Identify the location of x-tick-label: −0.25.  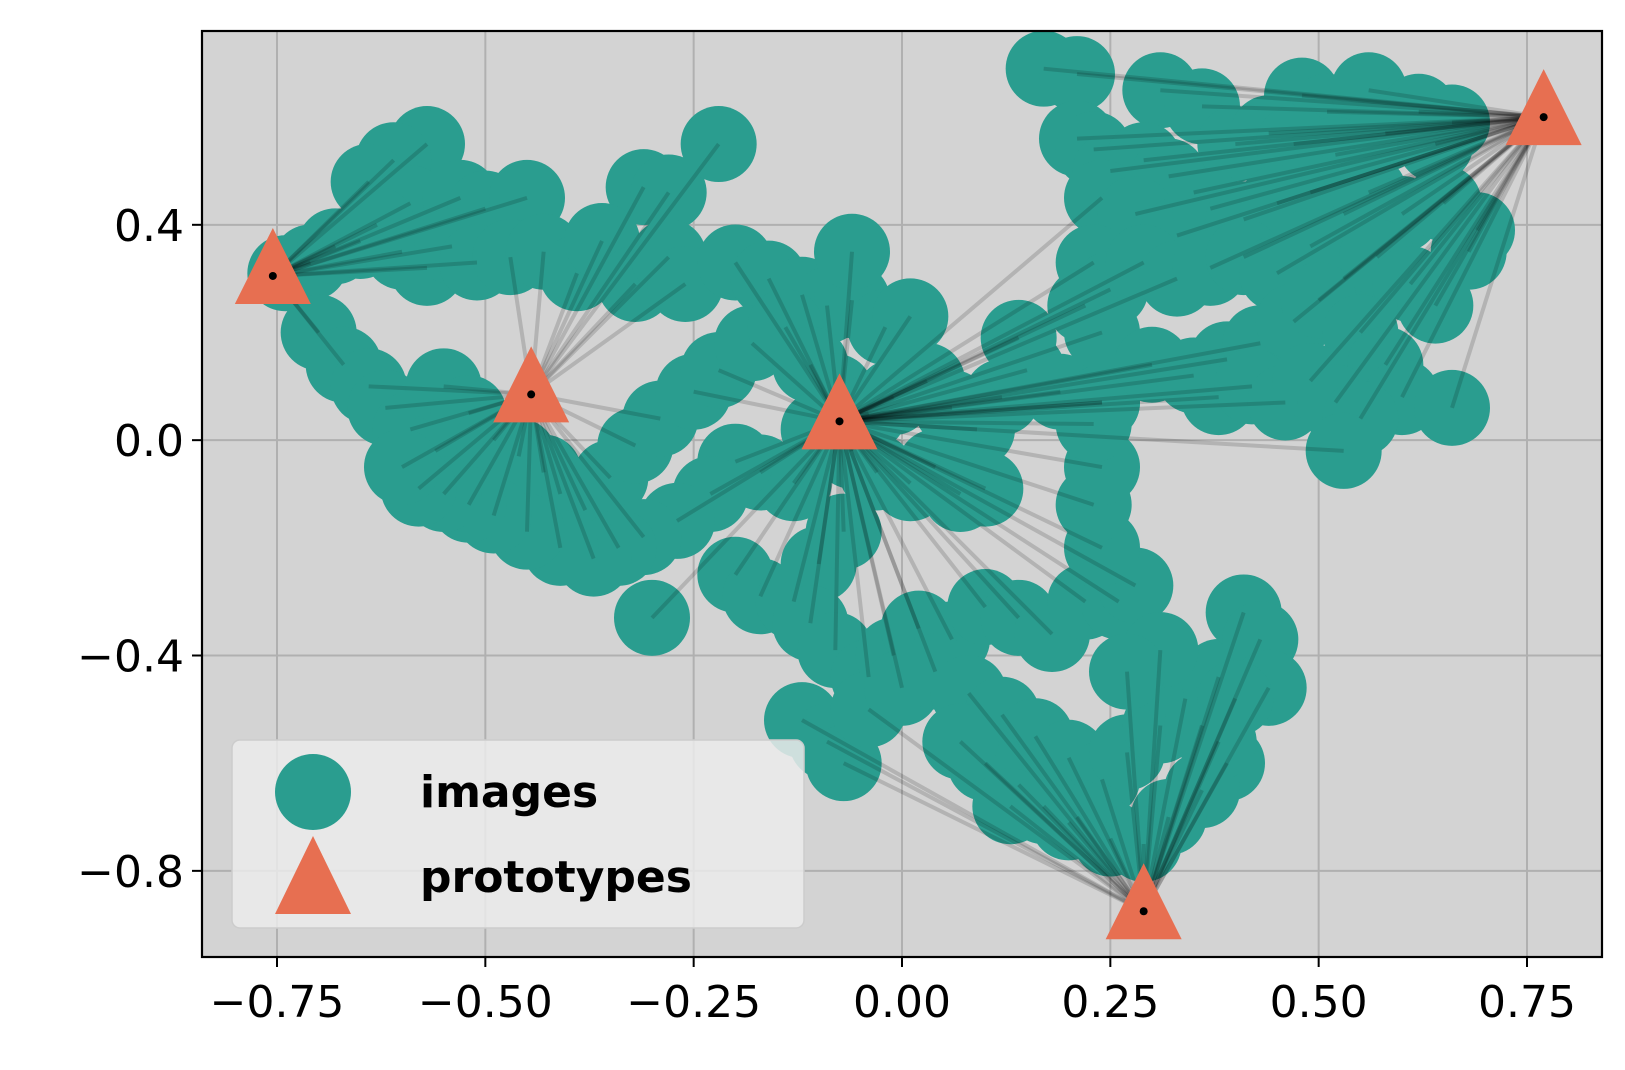
(693, 1002).